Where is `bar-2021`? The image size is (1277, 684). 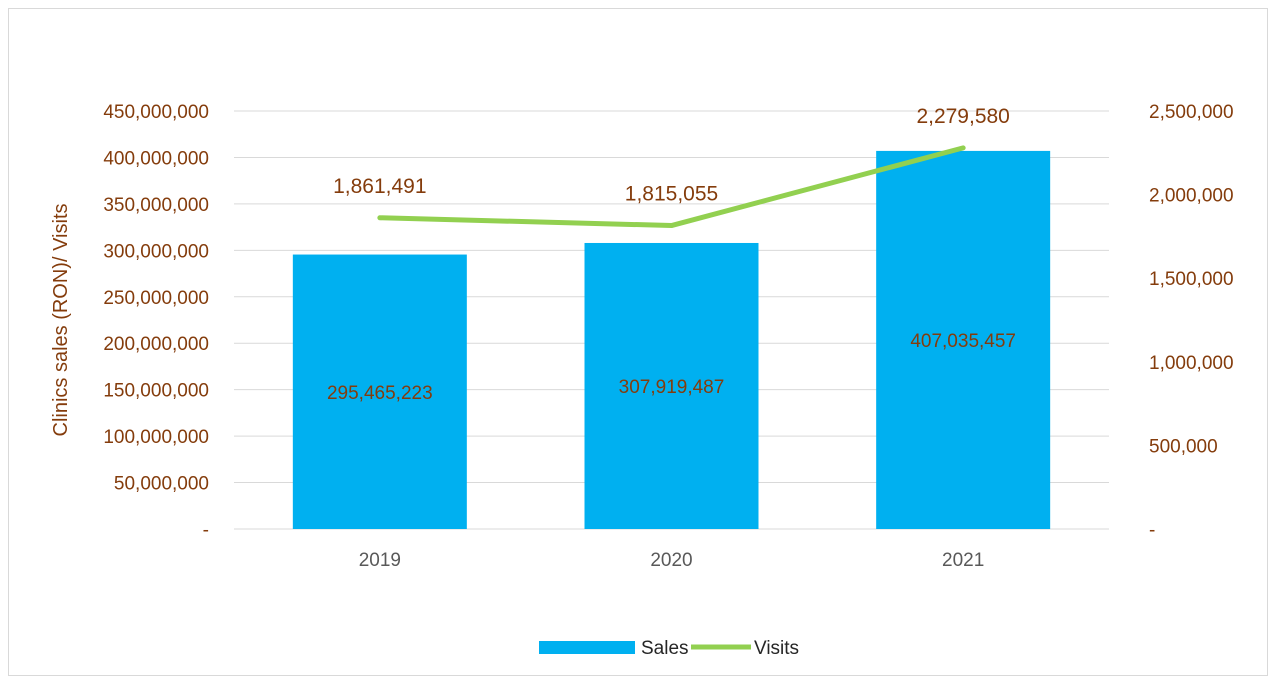 bar-2021 is located at coordinates (963, 339).